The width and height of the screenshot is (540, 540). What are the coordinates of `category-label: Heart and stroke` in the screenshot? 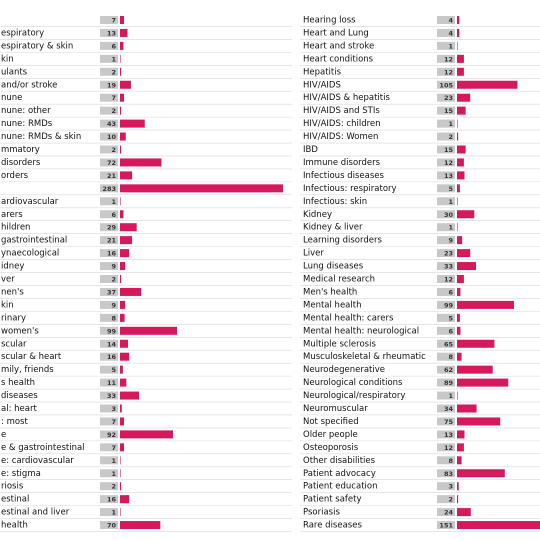 It's located at (338, 46).